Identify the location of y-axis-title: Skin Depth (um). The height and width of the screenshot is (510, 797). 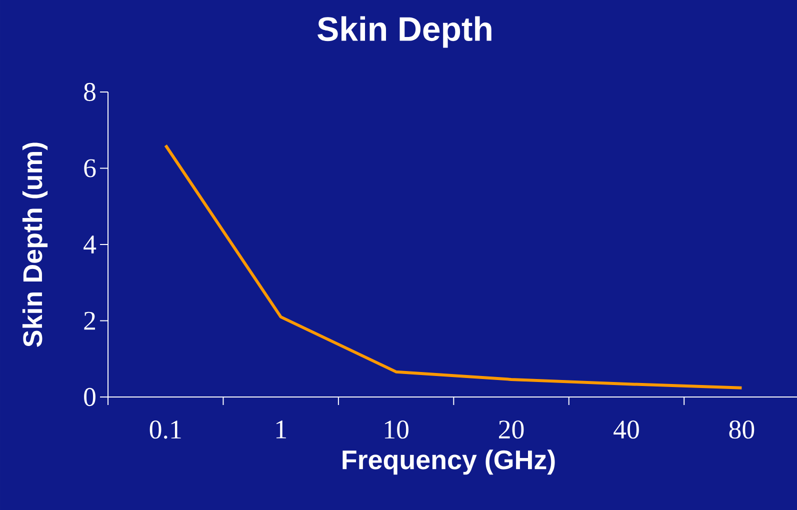
(35, 244).